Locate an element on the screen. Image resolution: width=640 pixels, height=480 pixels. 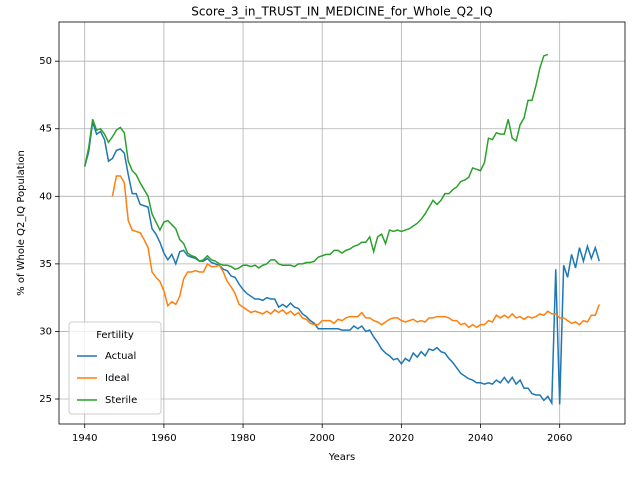
legend-label: Sterile is located at coordinates (121, 400).